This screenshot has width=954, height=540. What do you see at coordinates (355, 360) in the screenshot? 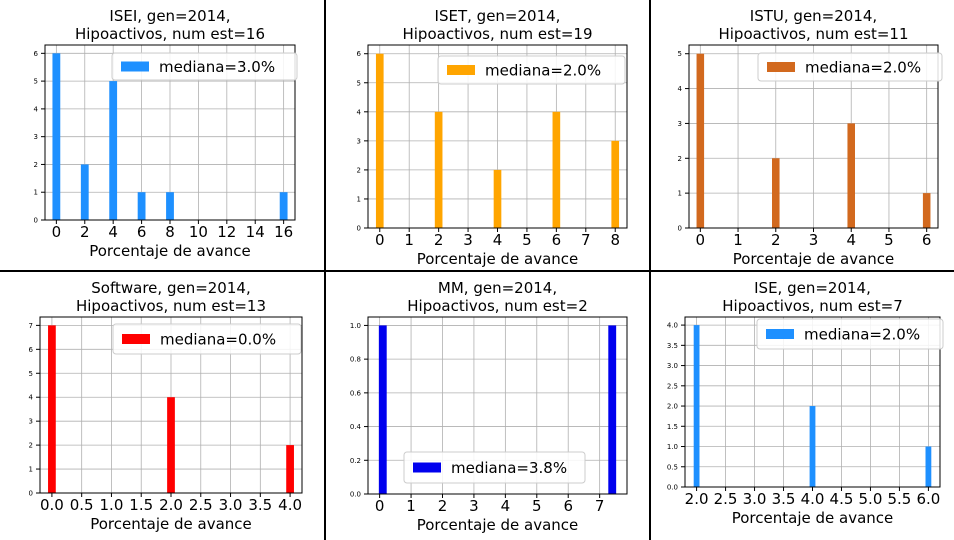
I see `y-tick-label: 0.8` at bounding box center [355, 360].